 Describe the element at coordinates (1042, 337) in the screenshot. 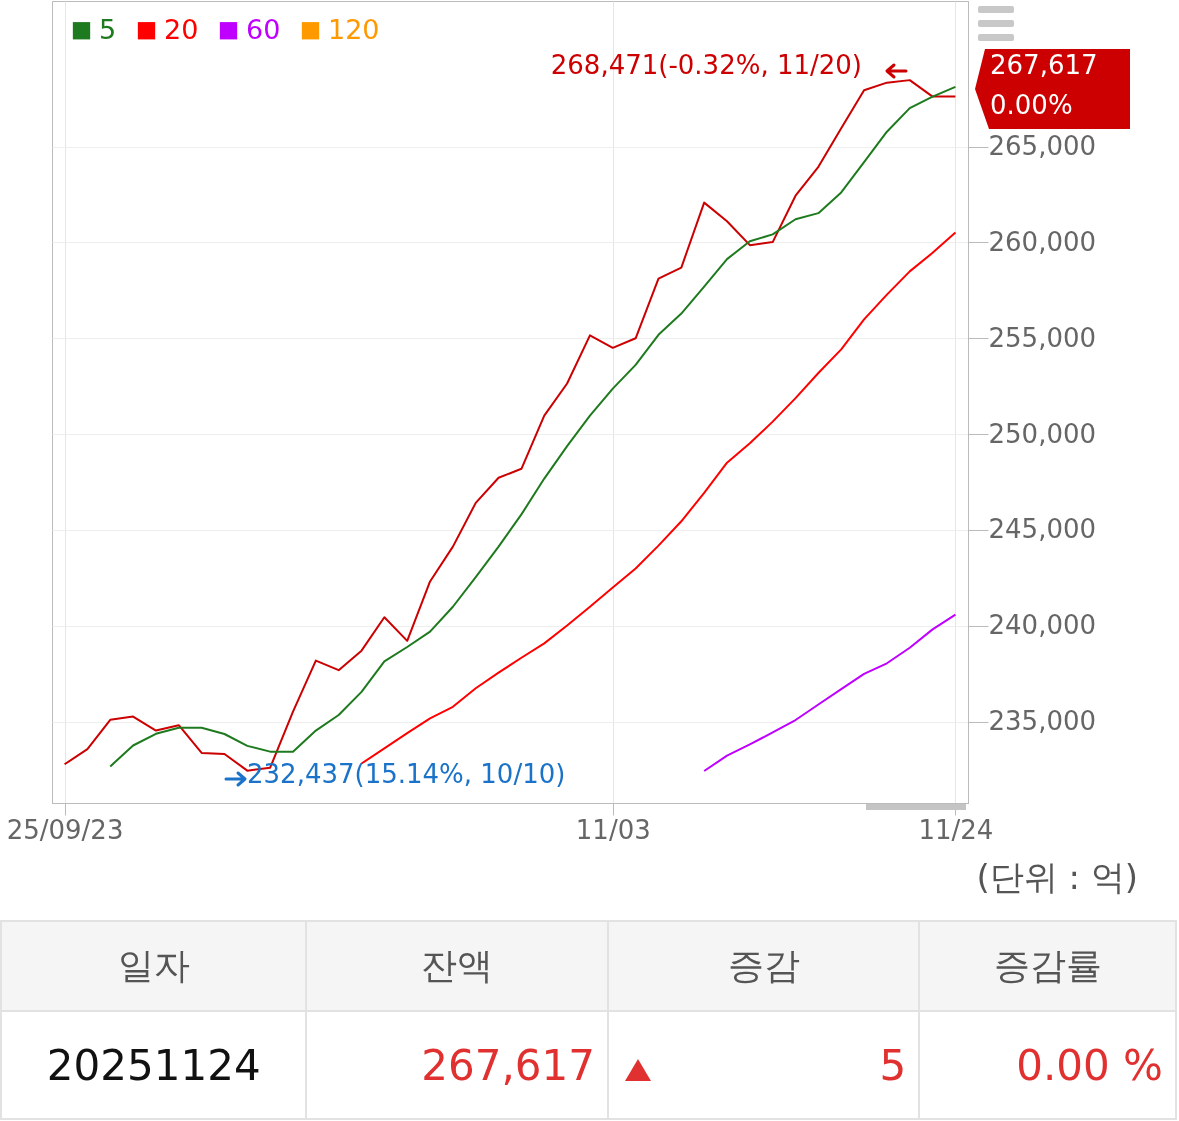

I see `y-tick-label: 255,000` at that location.